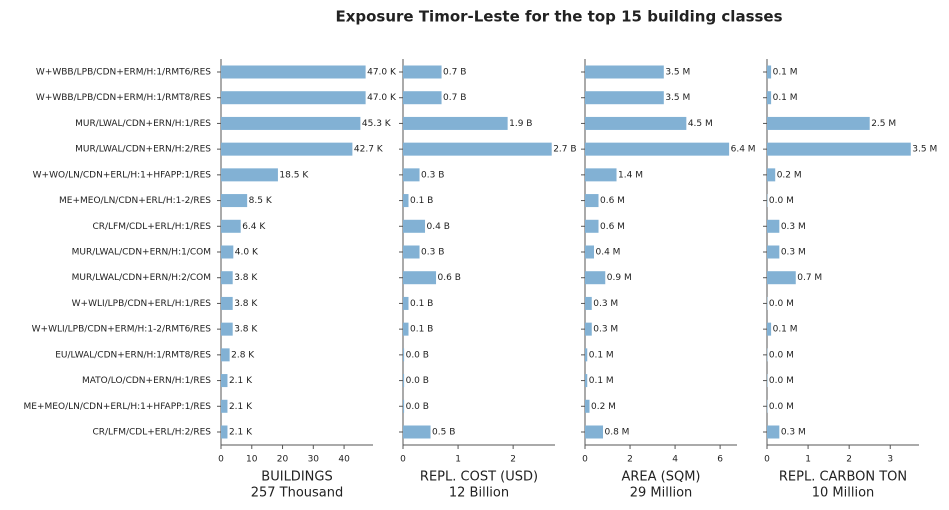 The image size is (949, 510). Describe the element at coordinates (151, 433) in the screenshot. I see `y-tick-label: CR/LFM/CDL+ERL/H:2/RES` at that location.